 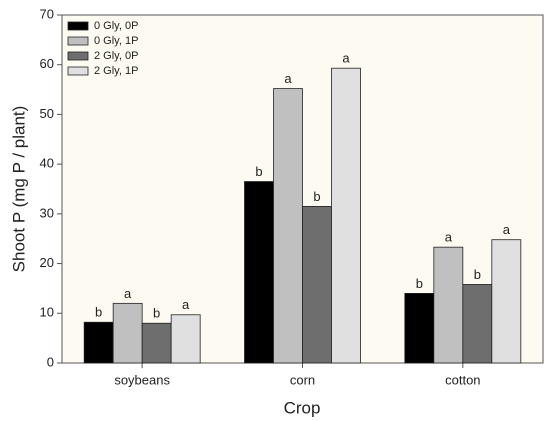 I want to click on x-tick-label: soybeans, so click(x=142, y=379).